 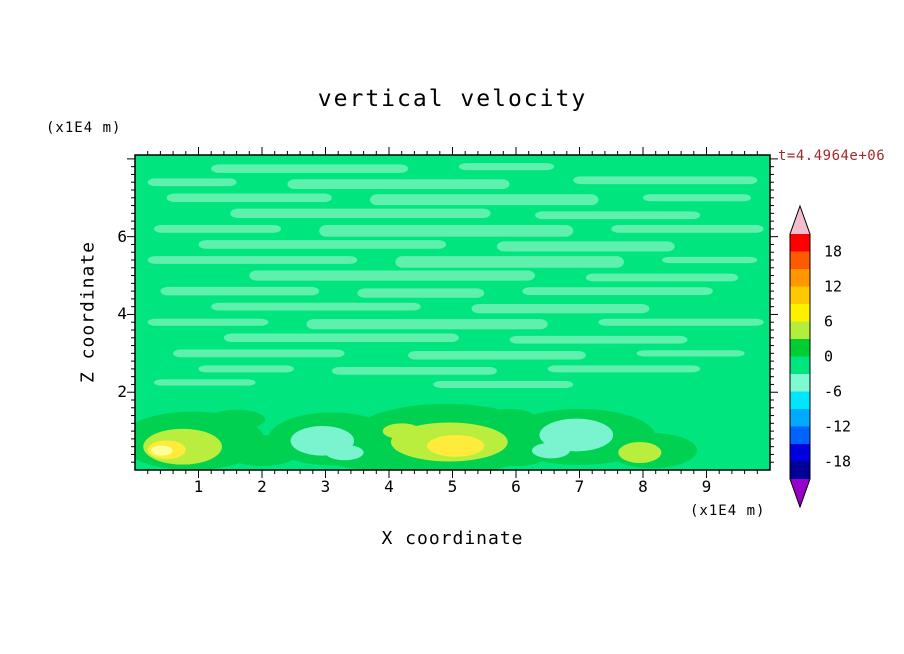 I want to click on x-tick-label: 1, so click(x=198, y=486).